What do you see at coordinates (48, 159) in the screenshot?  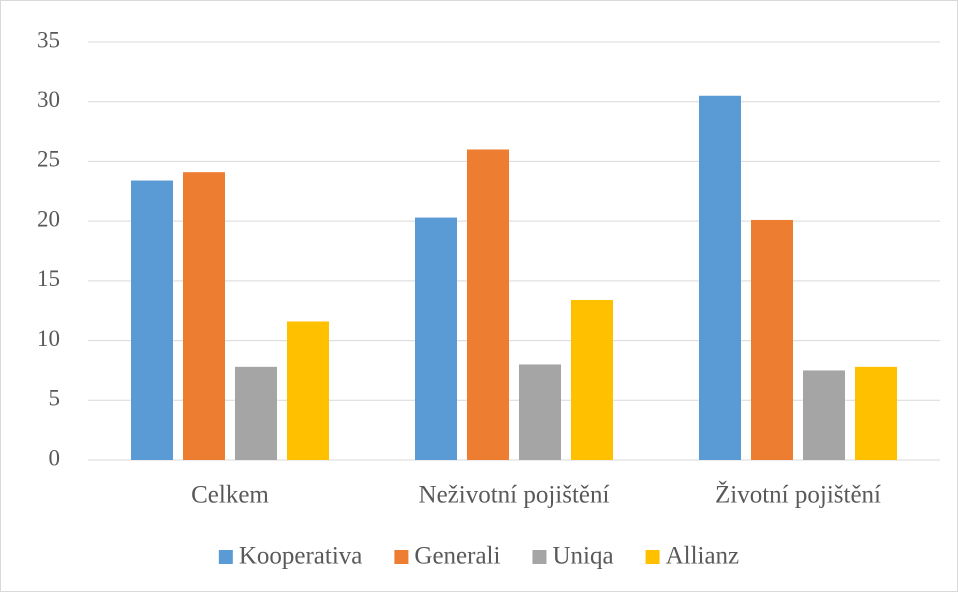 I see `y-tick-label: 25` at bounding box center [48, 159].